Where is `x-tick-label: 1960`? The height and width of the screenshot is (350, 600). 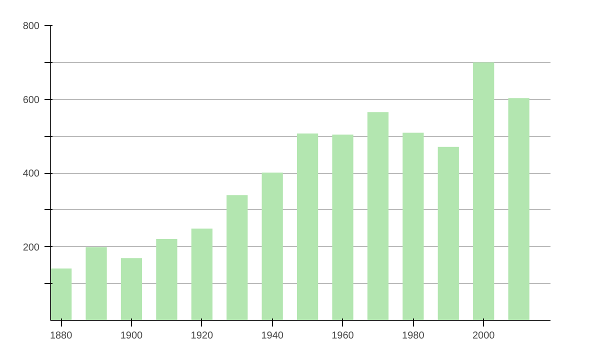
x-tick-label: 1960 is located at coordinates (343, 336).